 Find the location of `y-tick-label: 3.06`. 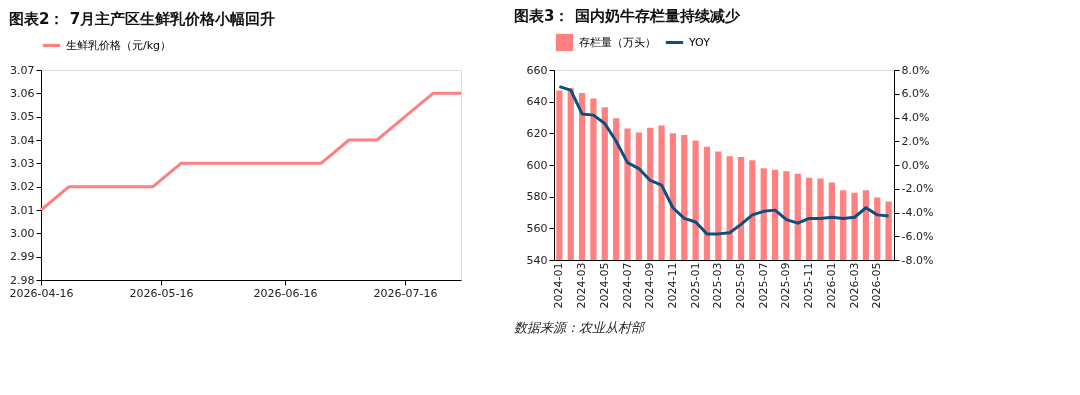

y-tick-label: 3.06 is located at coordinates (22, 93).